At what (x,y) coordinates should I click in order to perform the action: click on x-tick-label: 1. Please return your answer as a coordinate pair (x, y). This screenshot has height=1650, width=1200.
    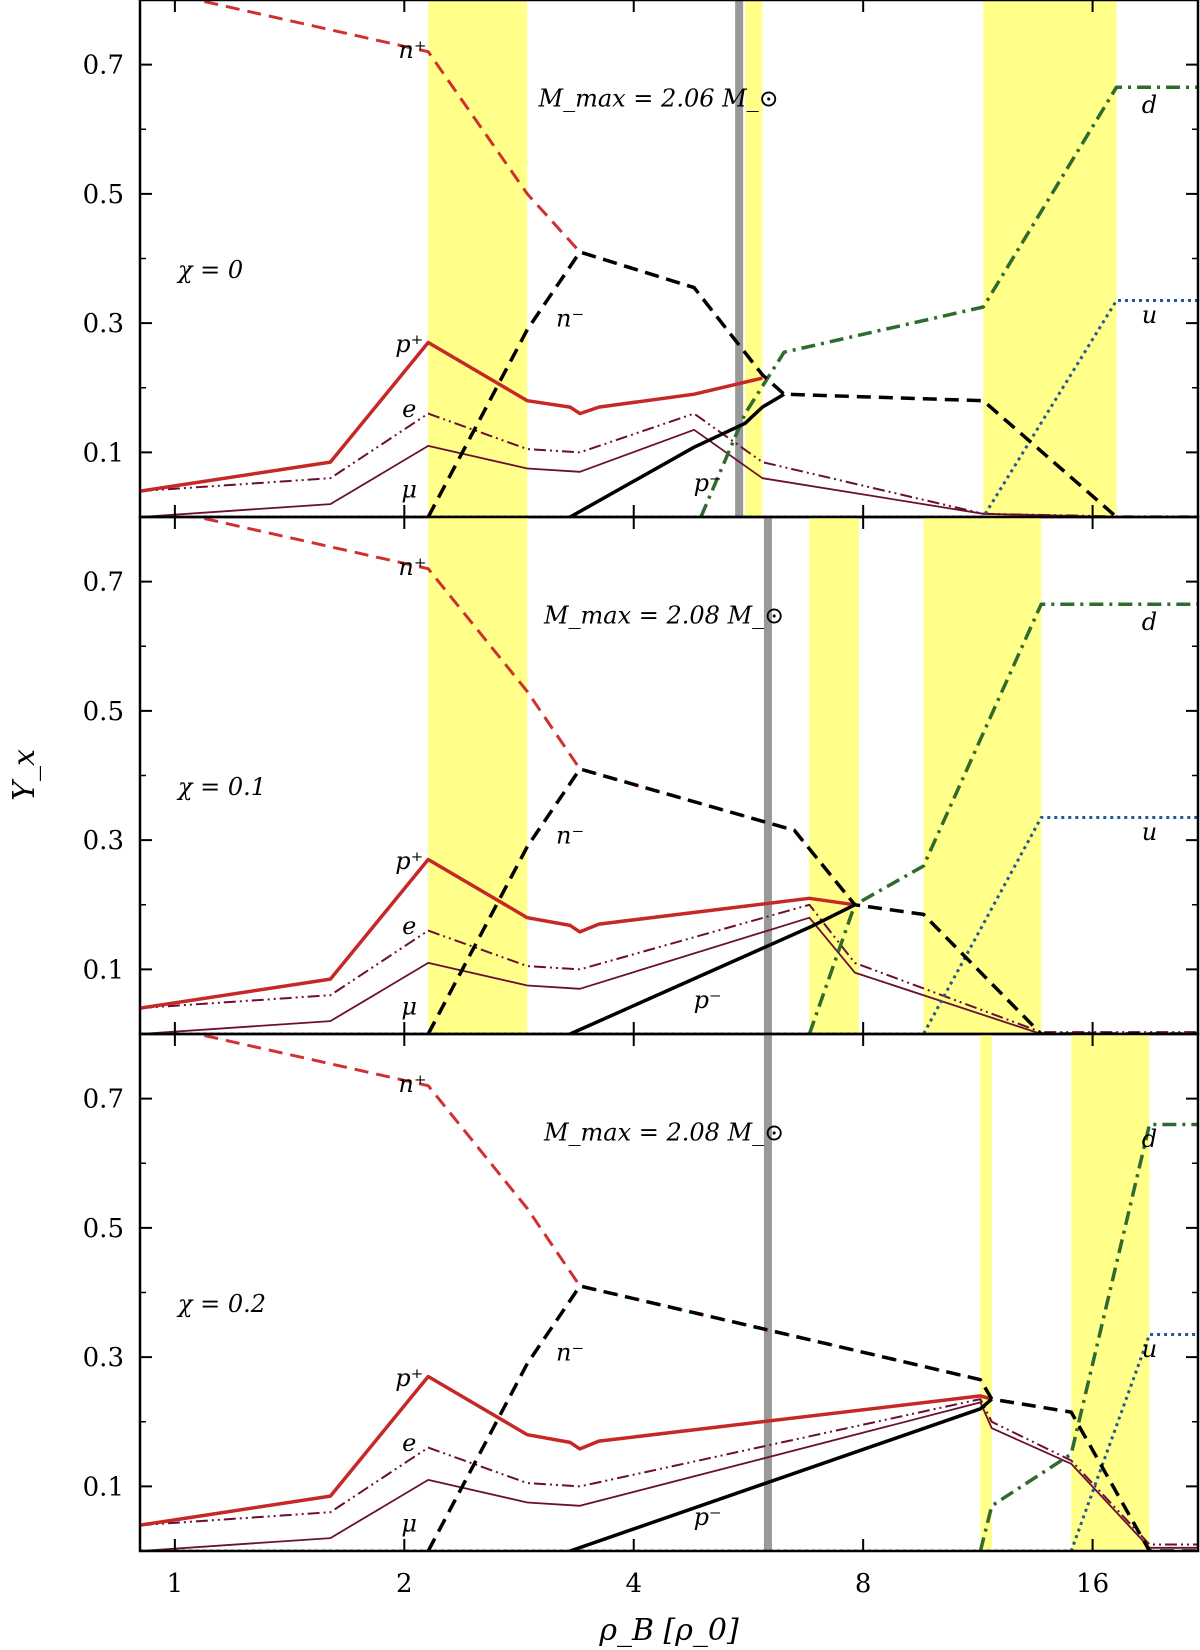
    Looking at the image, I should click on (175, 1584).